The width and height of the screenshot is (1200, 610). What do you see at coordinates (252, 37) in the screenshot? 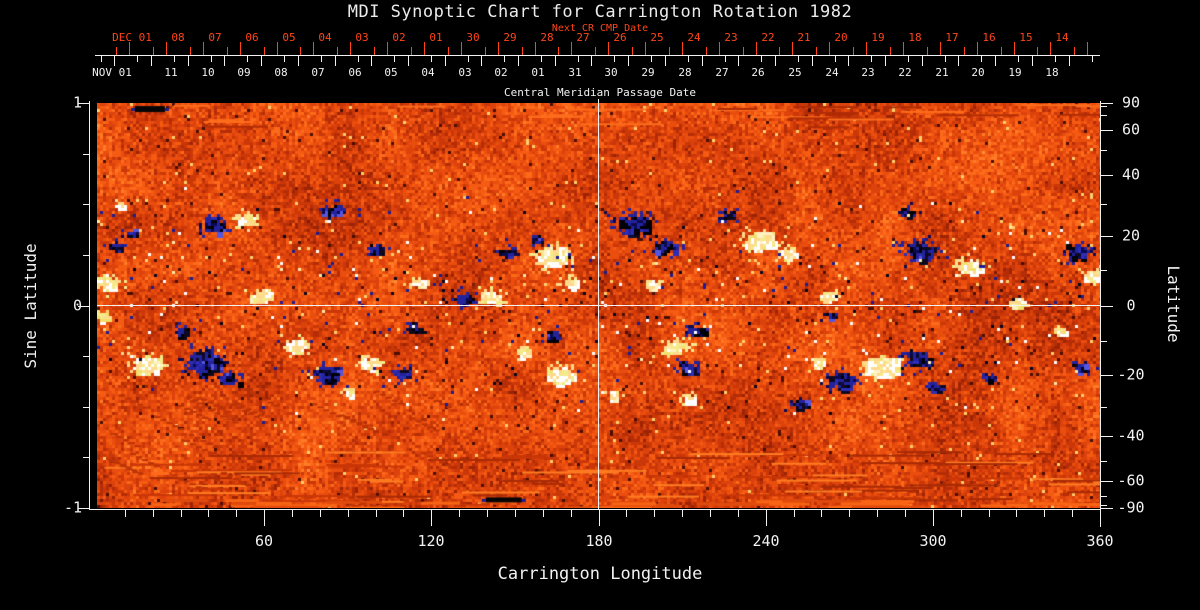
I see `next-cr-date-label: 06` at bounding box center [252, 37].